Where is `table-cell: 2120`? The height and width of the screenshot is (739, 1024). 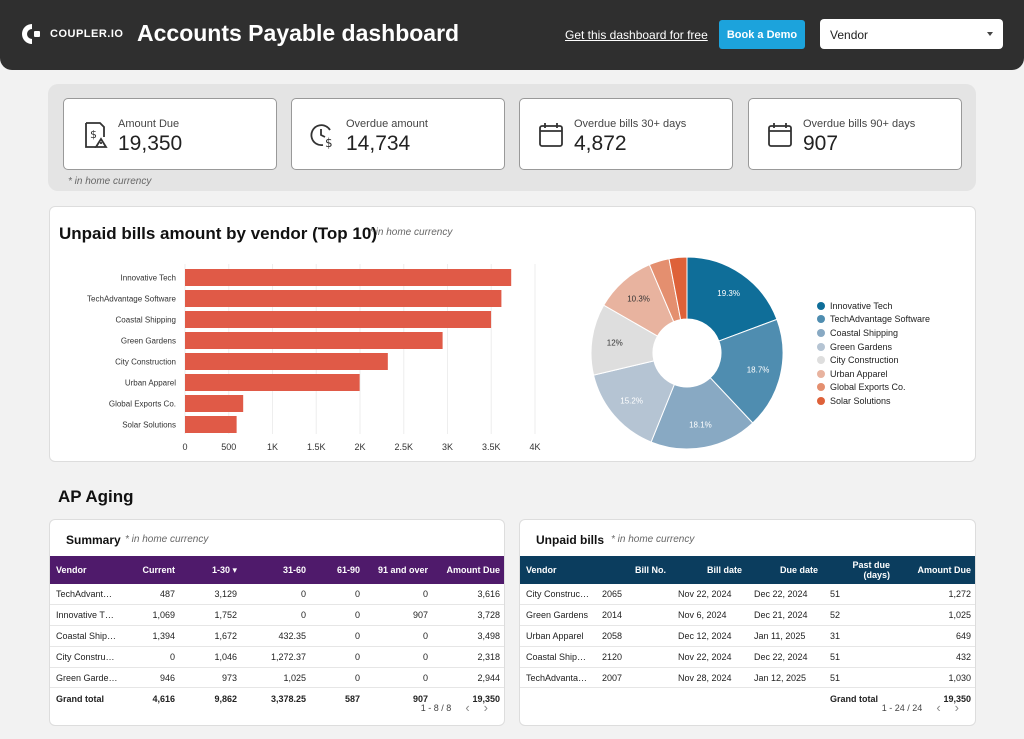 table-cell: 2120 is located at coordinates (634, 657).